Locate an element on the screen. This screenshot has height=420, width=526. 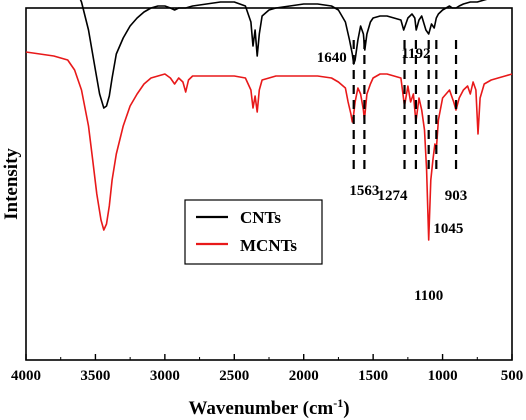
peak-label-1563: 1563 is located at coordinates (364, 191).